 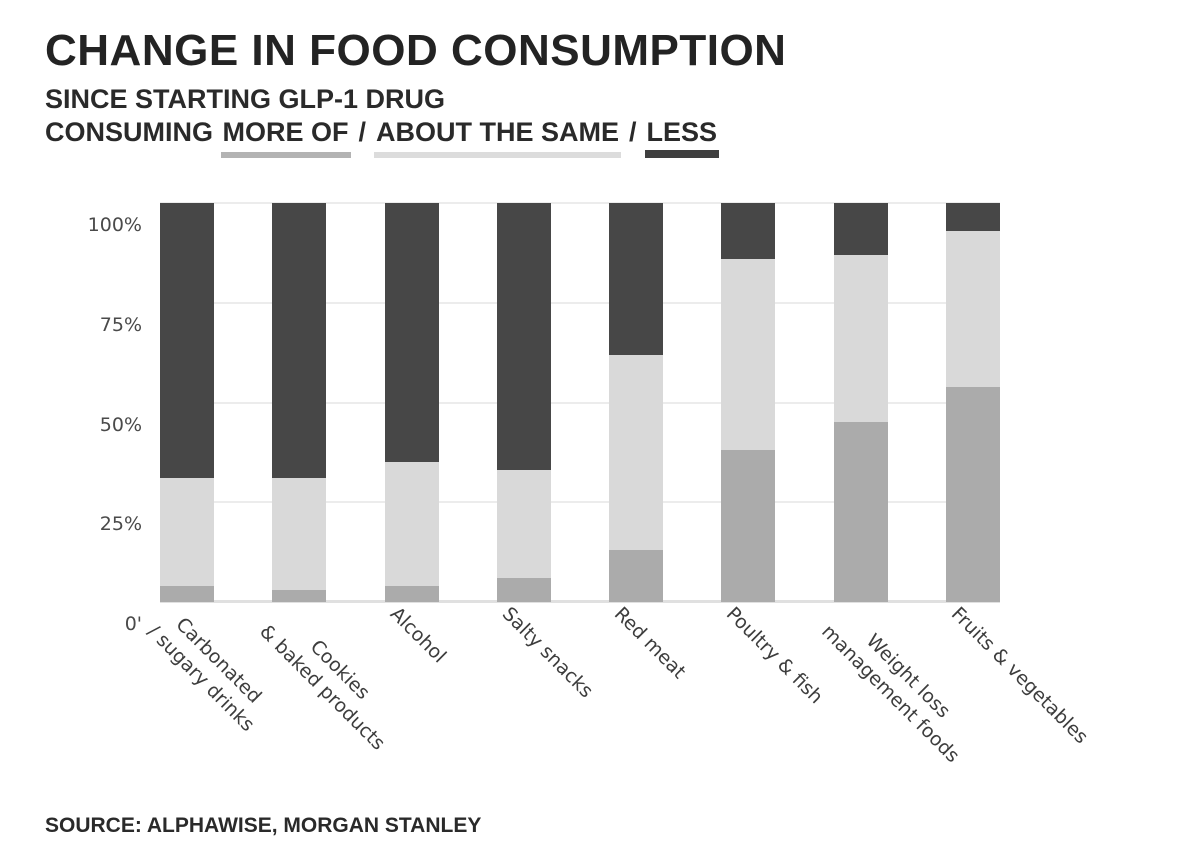 What do you see at coordinates (547, 652) in the screenshot?
I see `category-label-text: Salty snacks` at bounding box center [547, 652].